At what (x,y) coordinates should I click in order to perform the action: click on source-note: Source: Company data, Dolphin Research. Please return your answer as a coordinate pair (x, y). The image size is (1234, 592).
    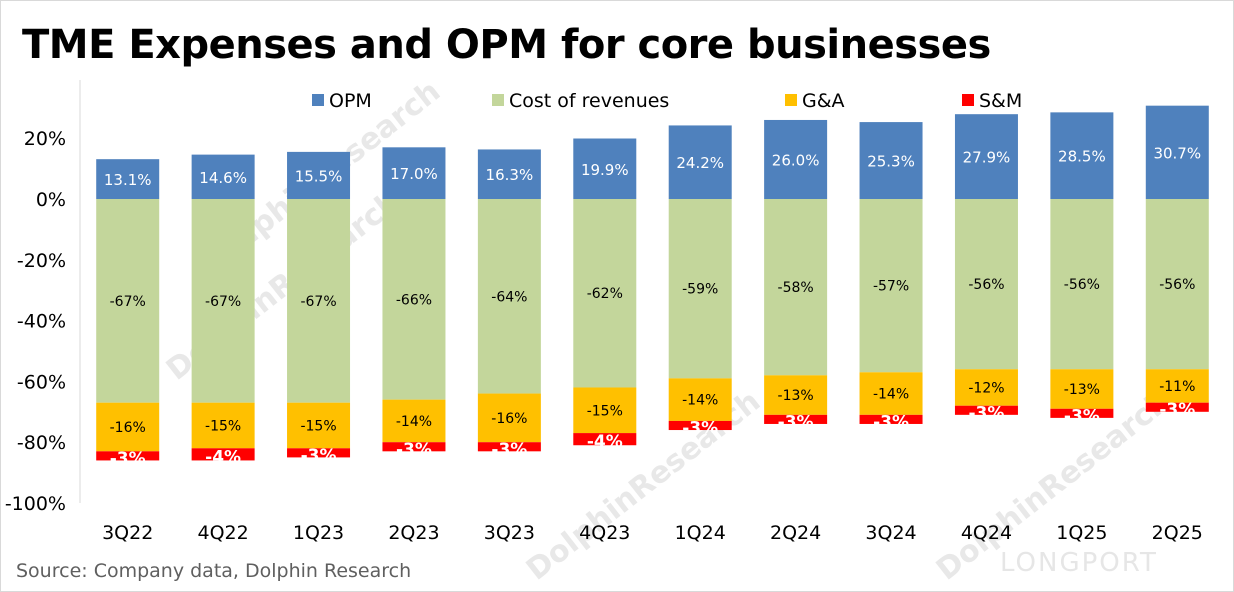
    Looking at the image, I should click on (214, 571).